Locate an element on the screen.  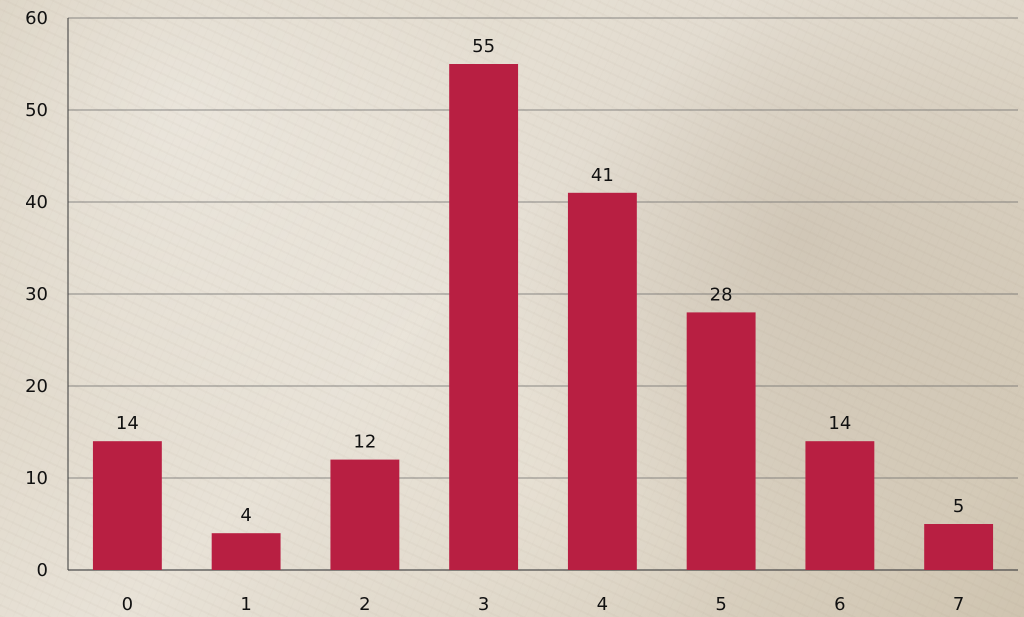
x-tick-label-1: 1 is located at coordinates (245, 604).